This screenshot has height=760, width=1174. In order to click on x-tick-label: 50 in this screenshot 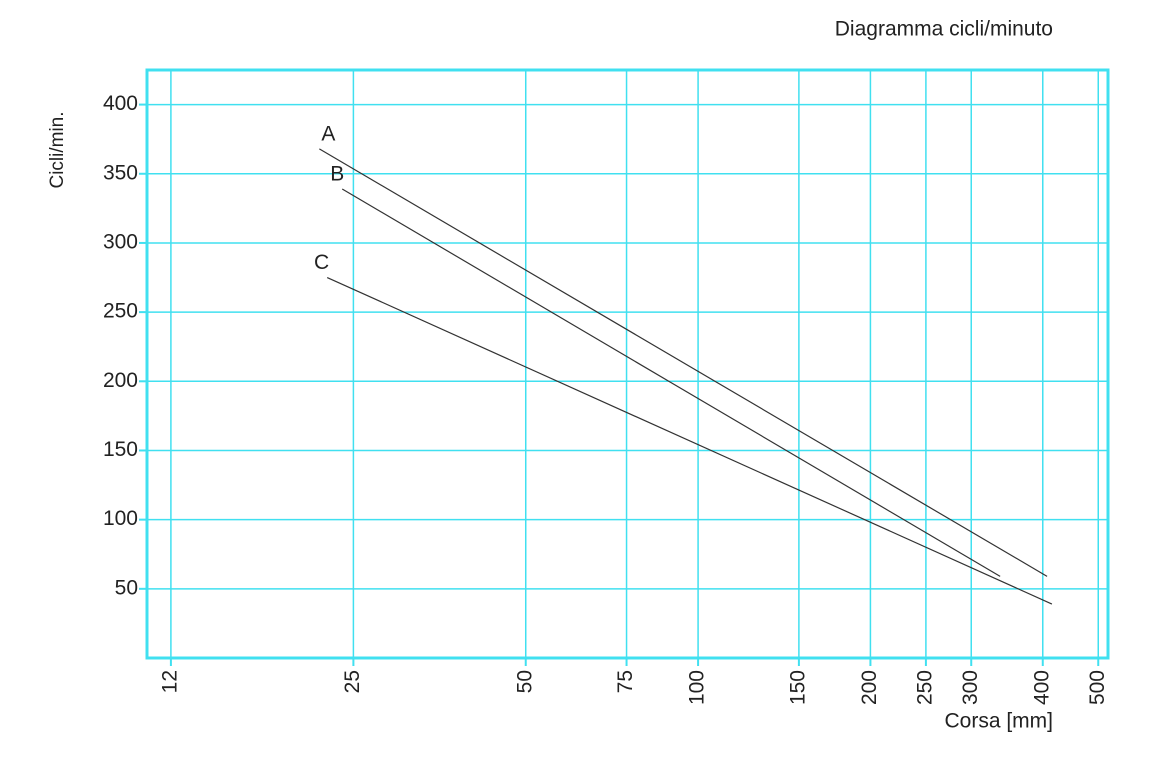, I will do `click(524, 681)`.